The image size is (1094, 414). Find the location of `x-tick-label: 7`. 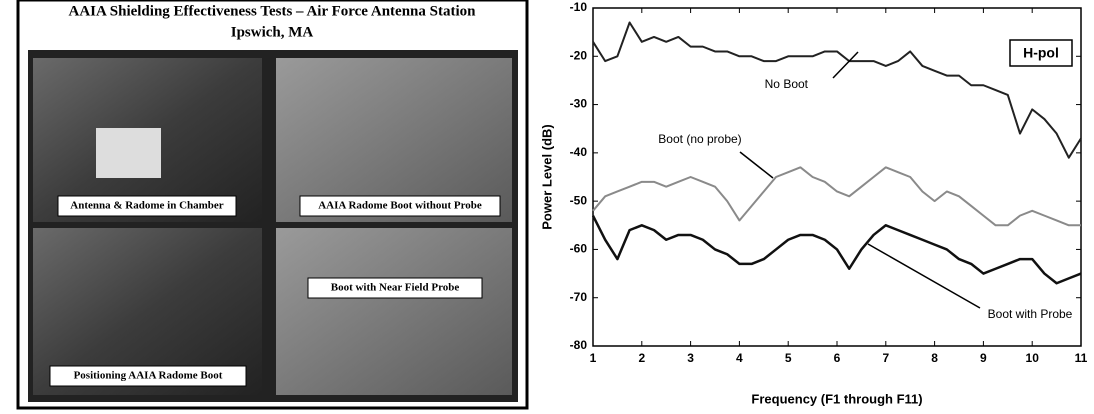

x-tick-label: 7 is located at coordinates (885, 358).